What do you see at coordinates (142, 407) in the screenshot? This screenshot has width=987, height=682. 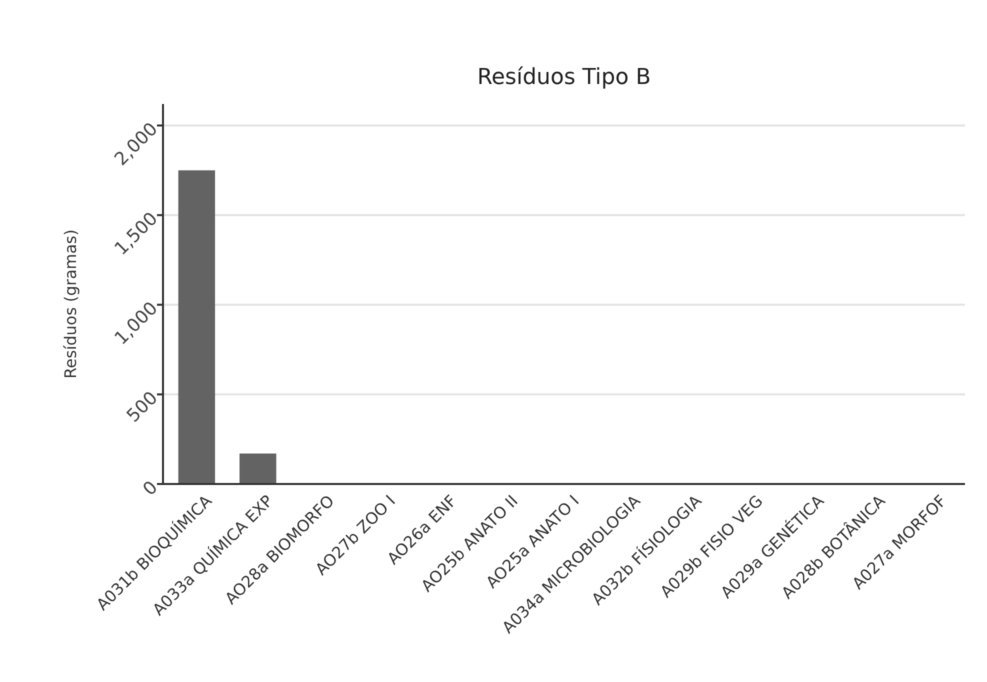 I see `y-tick-label: 500` at bounding box center [142, 407].